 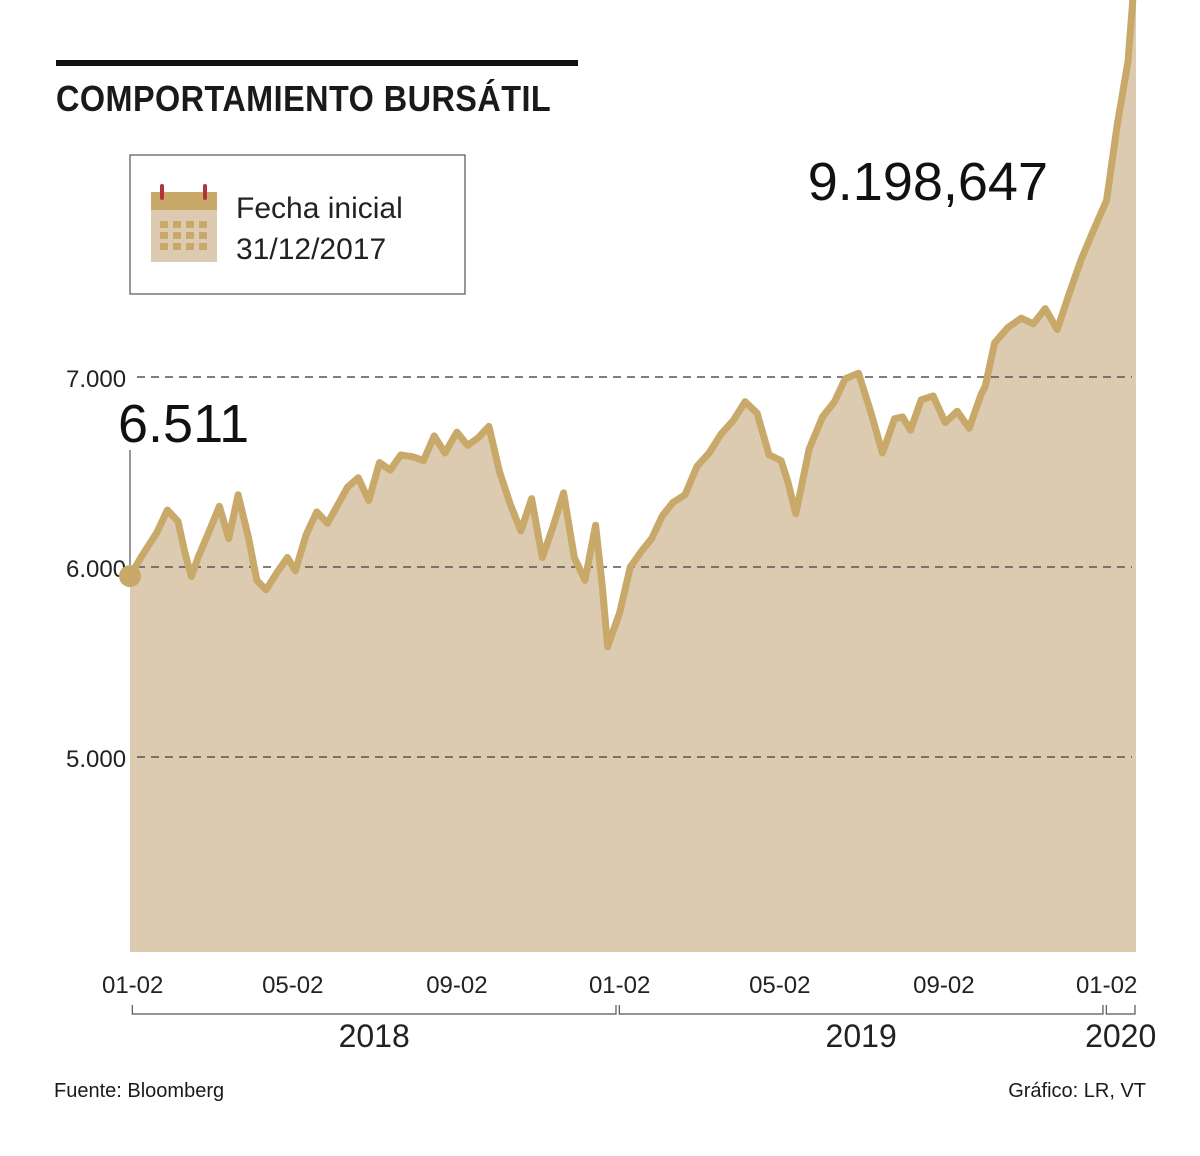 What do you see at coordinates (311, 249) in the screenshot?
I see `info-date: 31/12/2017` at bounding box center [311, 249].